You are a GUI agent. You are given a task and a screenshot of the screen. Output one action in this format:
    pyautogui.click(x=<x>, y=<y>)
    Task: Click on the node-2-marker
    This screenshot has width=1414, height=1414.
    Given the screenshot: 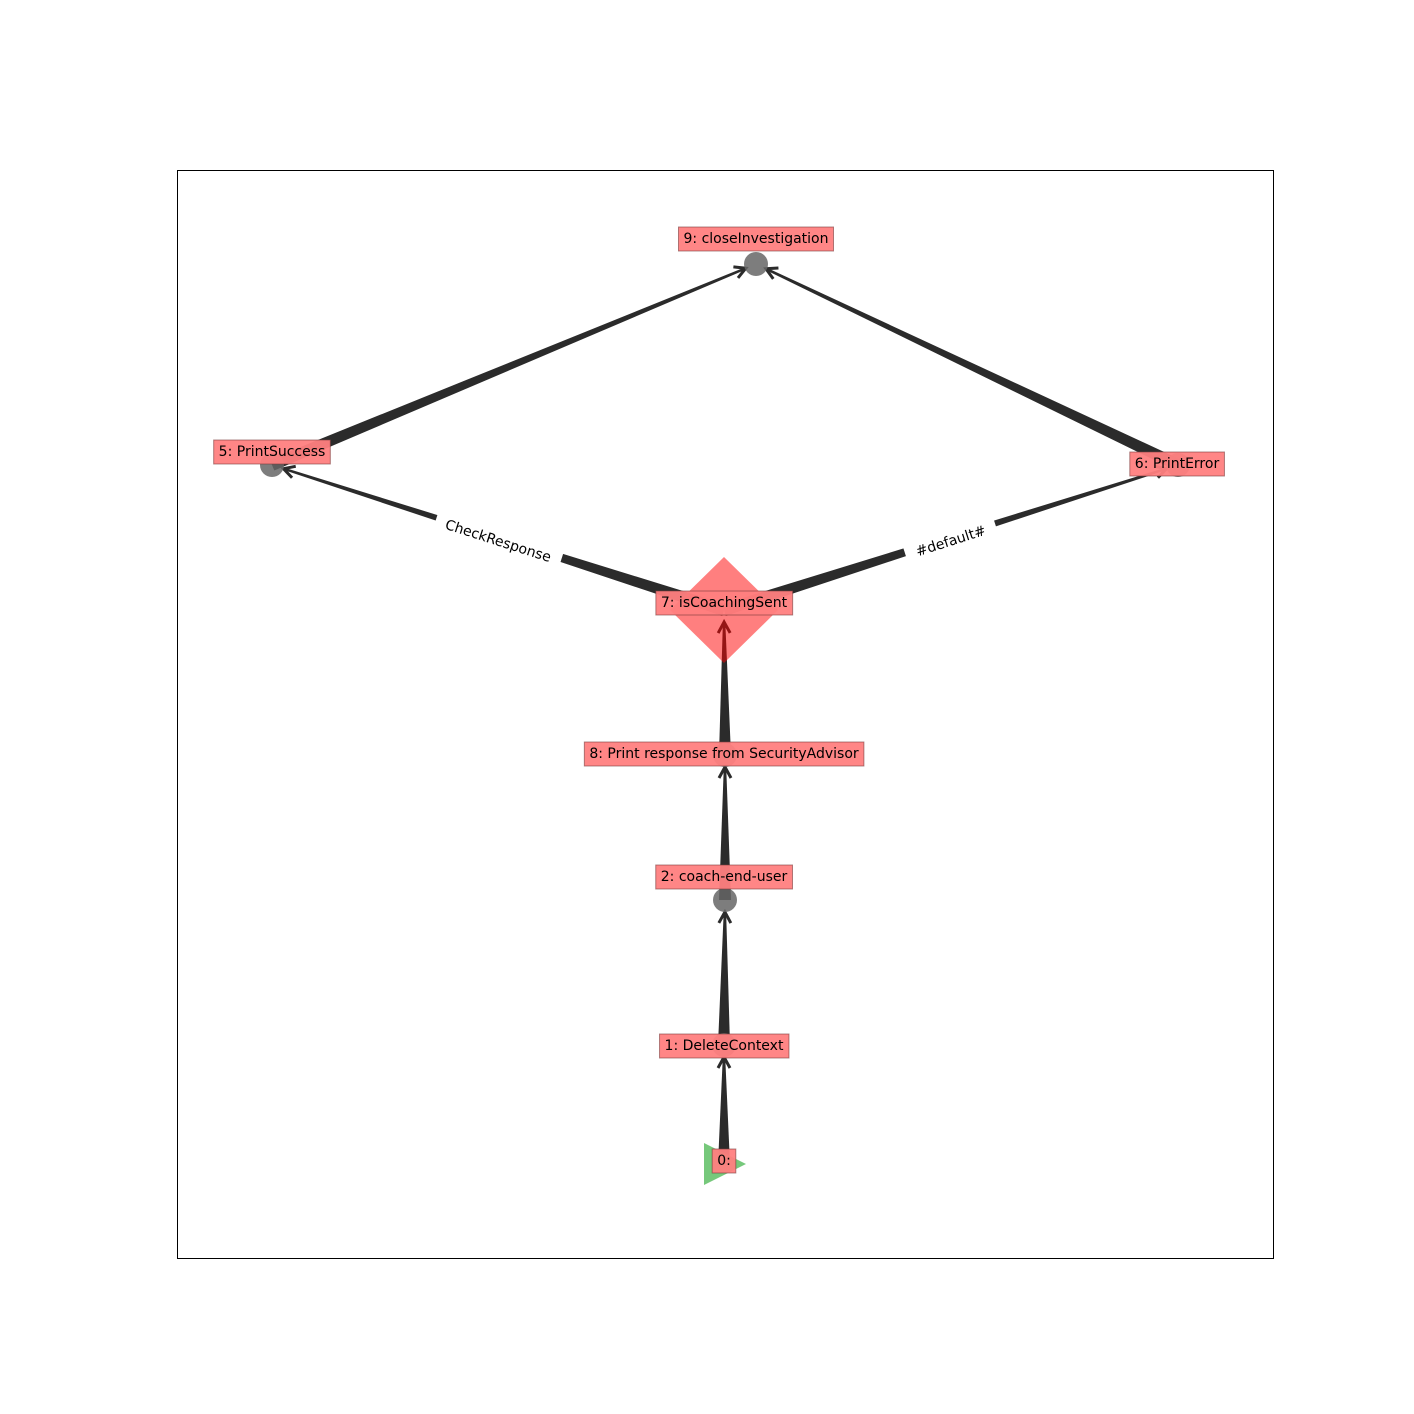 What is the action you would take?
    pyautogui.click(x=725, y=900)
    